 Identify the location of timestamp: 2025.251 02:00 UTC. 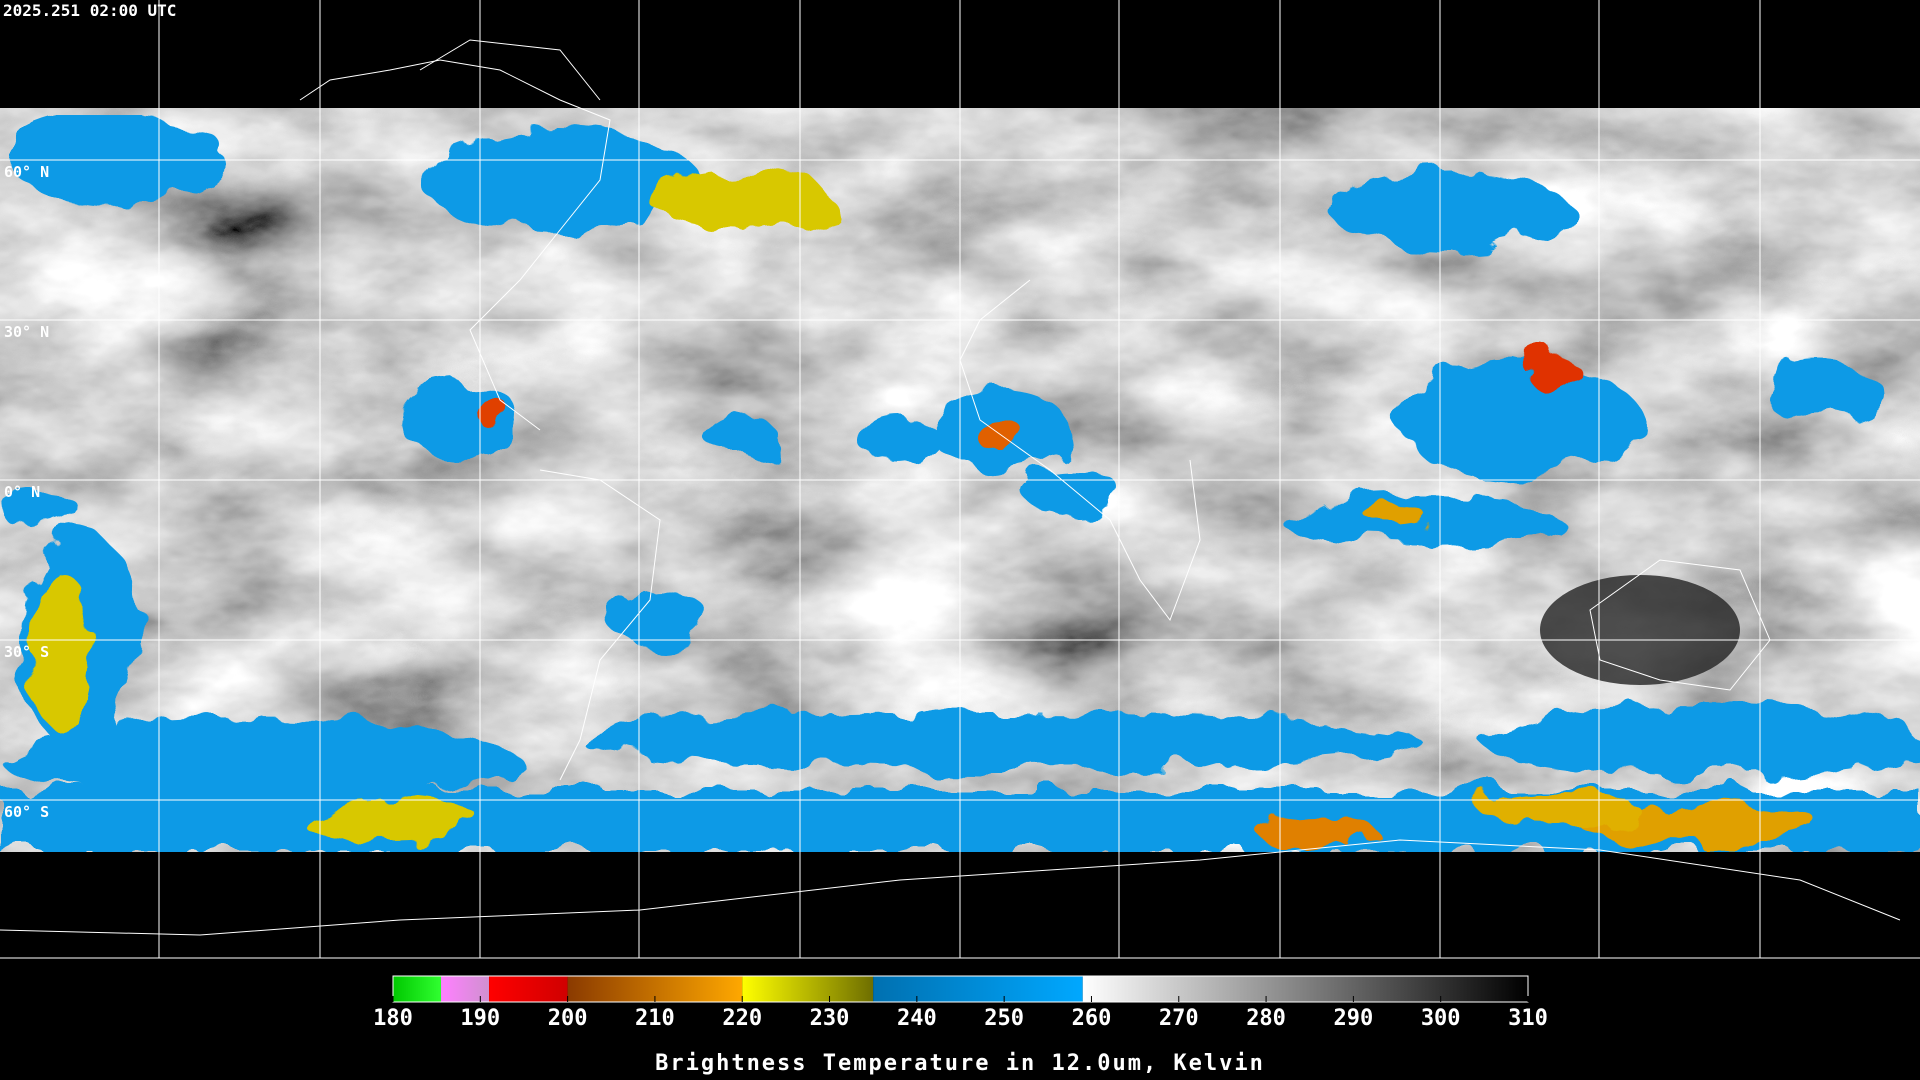
(89, 10).